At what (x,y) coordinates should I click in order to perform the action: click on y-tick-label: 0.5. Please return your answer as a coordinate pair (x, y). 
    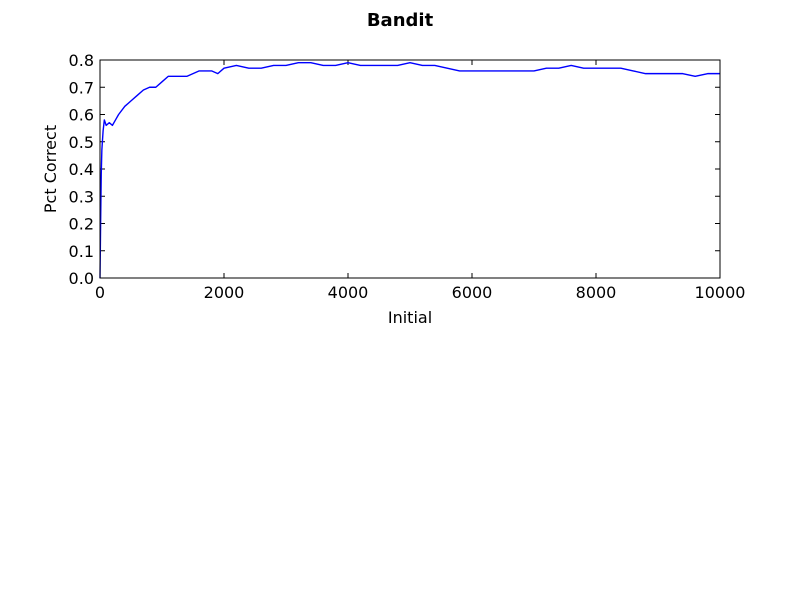
    Looking at the image, I should click on (81, 142).